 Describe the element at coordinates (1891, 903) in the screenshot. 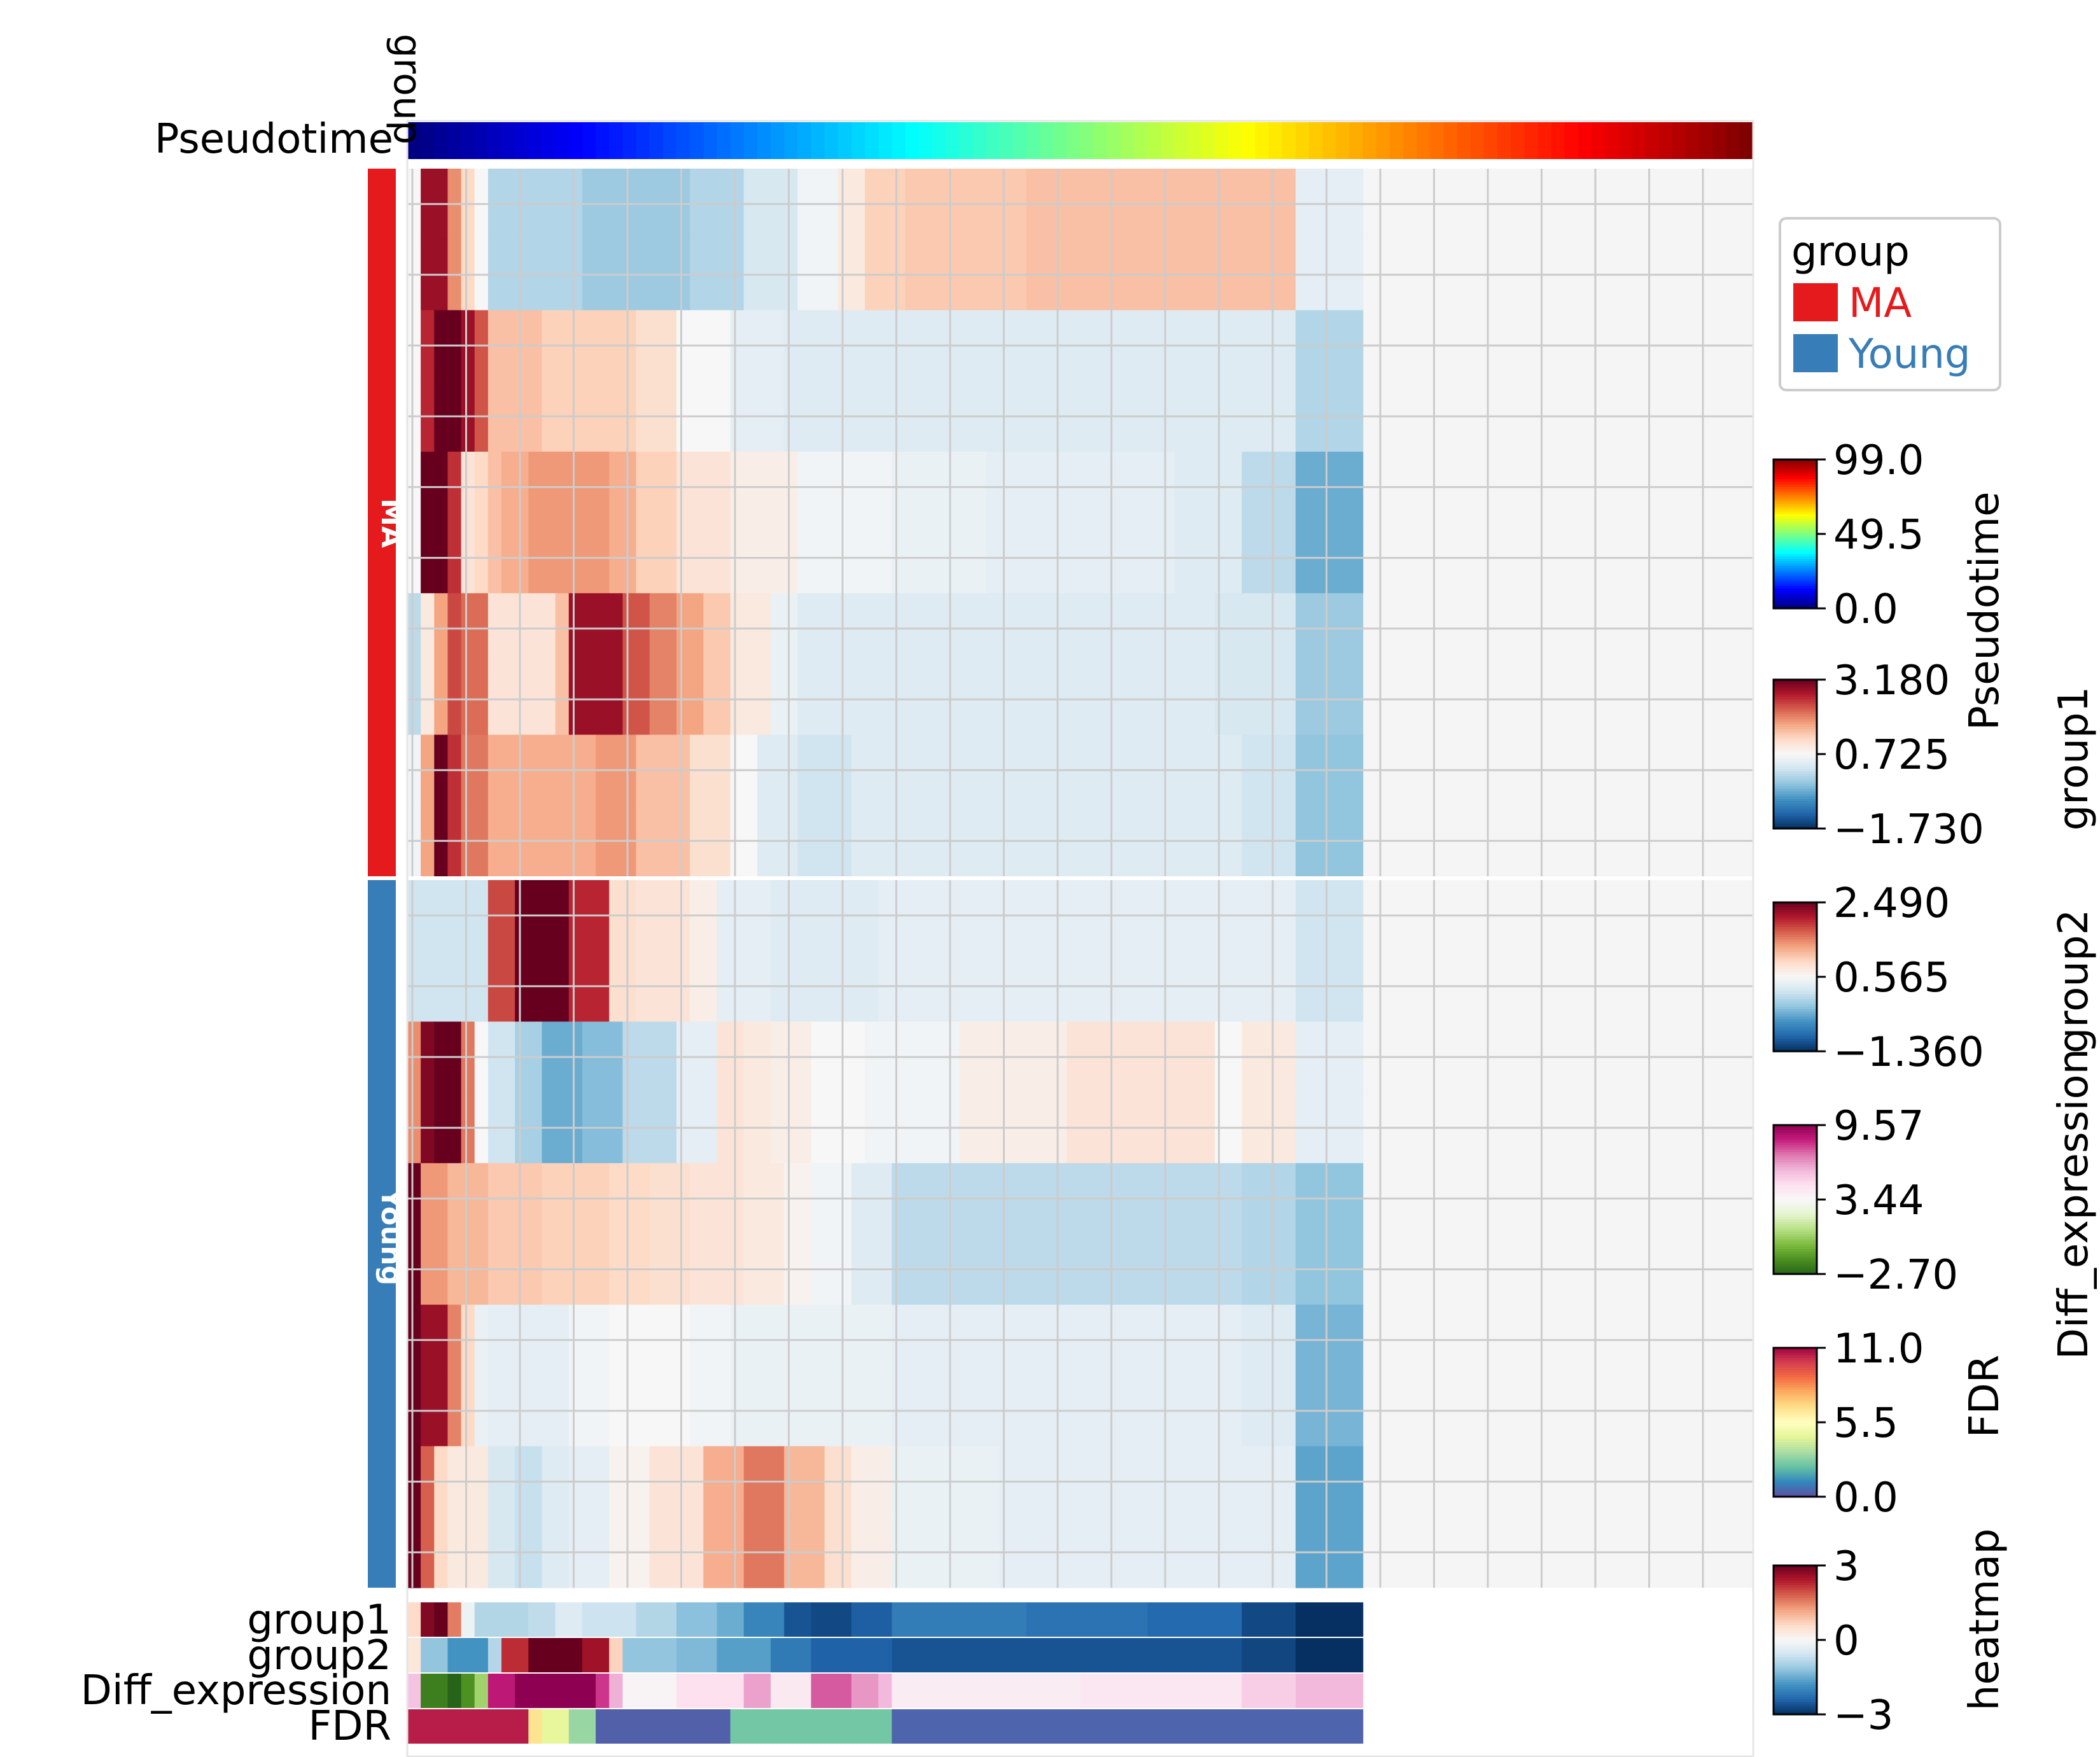

I see `colorbar-tick-label: 2.490` at that location.